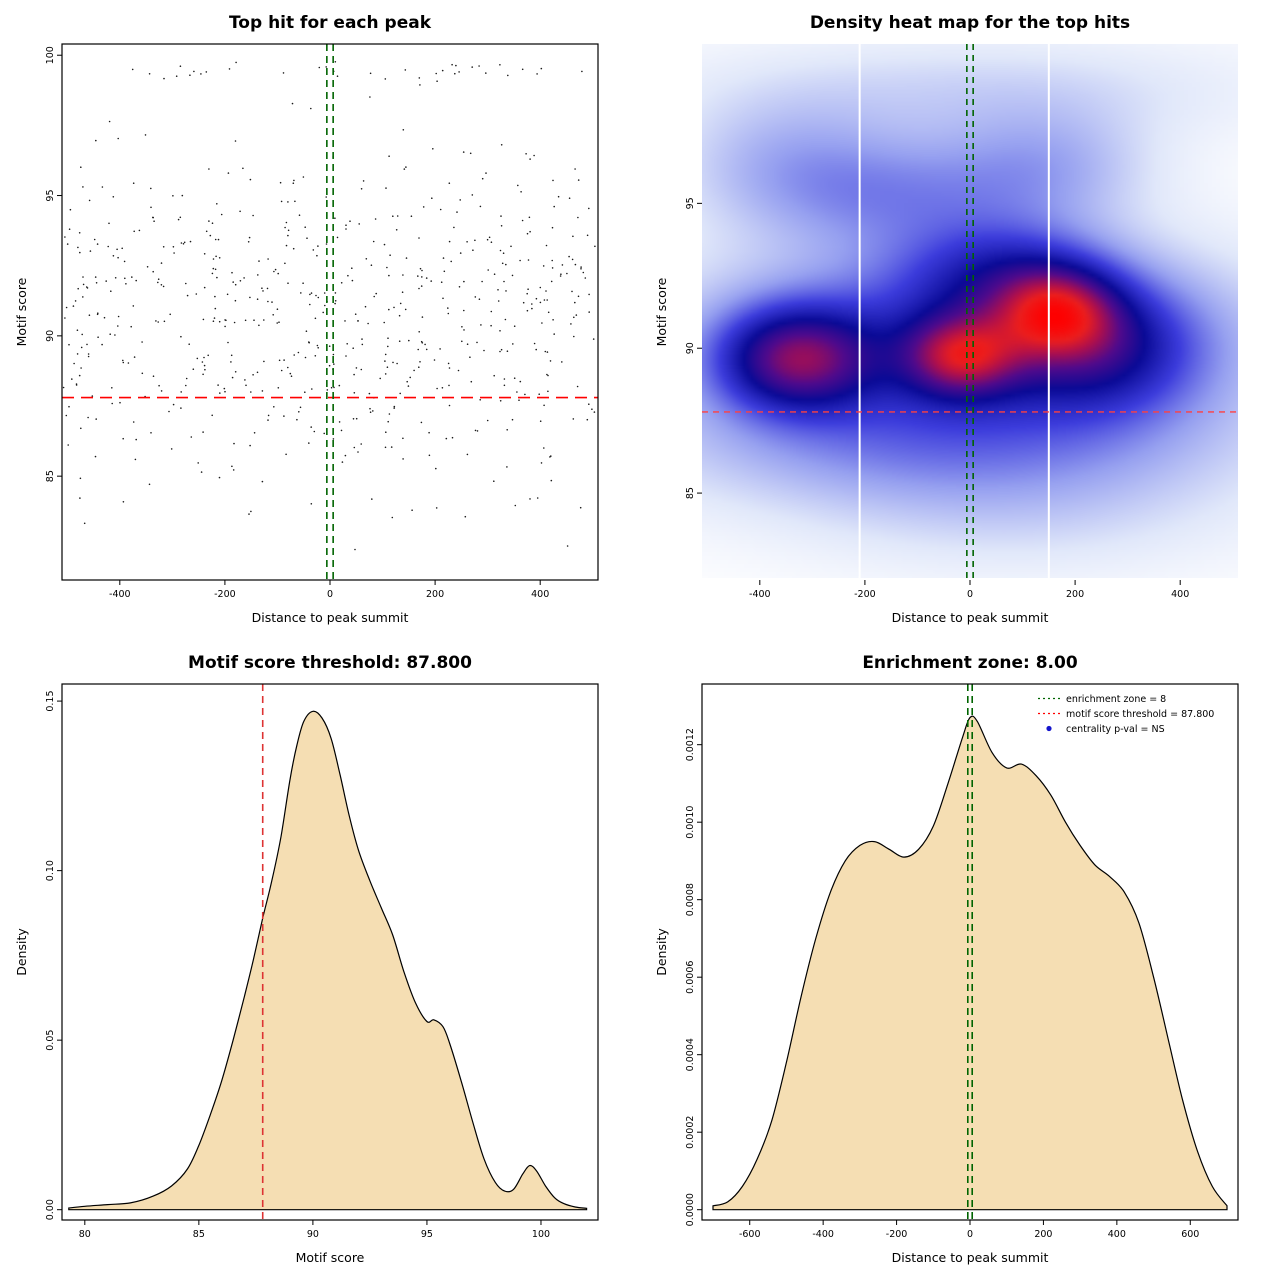 Image resolution: width=1280 pixels, height=1280 pixels. What do you see at coordinates (690, 1054) in the screenshot?
I see `svg-text: 0.0004` at bounding box center [690, 1054].